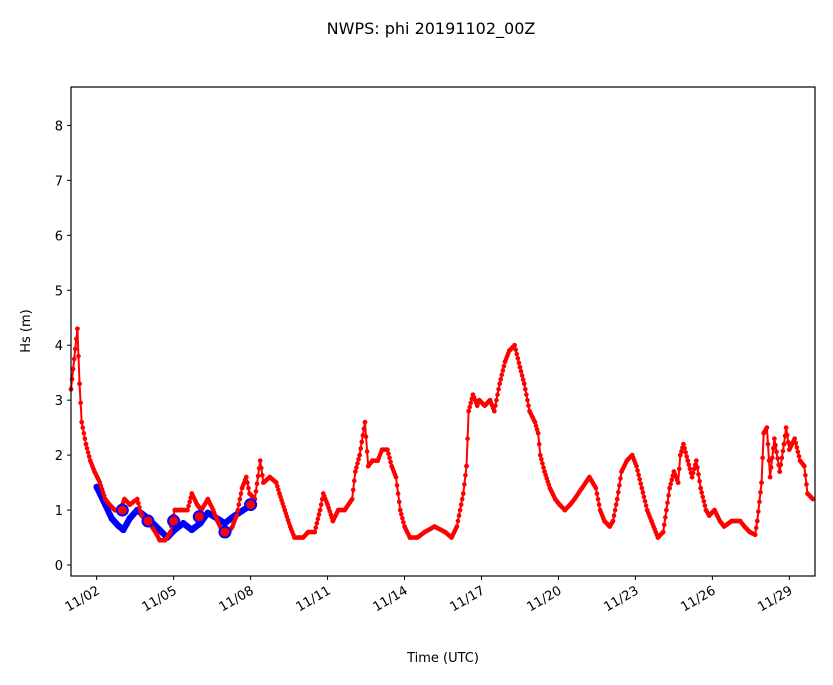 Image resolution: width=833 pixels, height=685 pixels. What do you see at coordinates (160, 599) in the screenshot?
I see `x-tick-label: 11/05` at bounding box center [160, 599].